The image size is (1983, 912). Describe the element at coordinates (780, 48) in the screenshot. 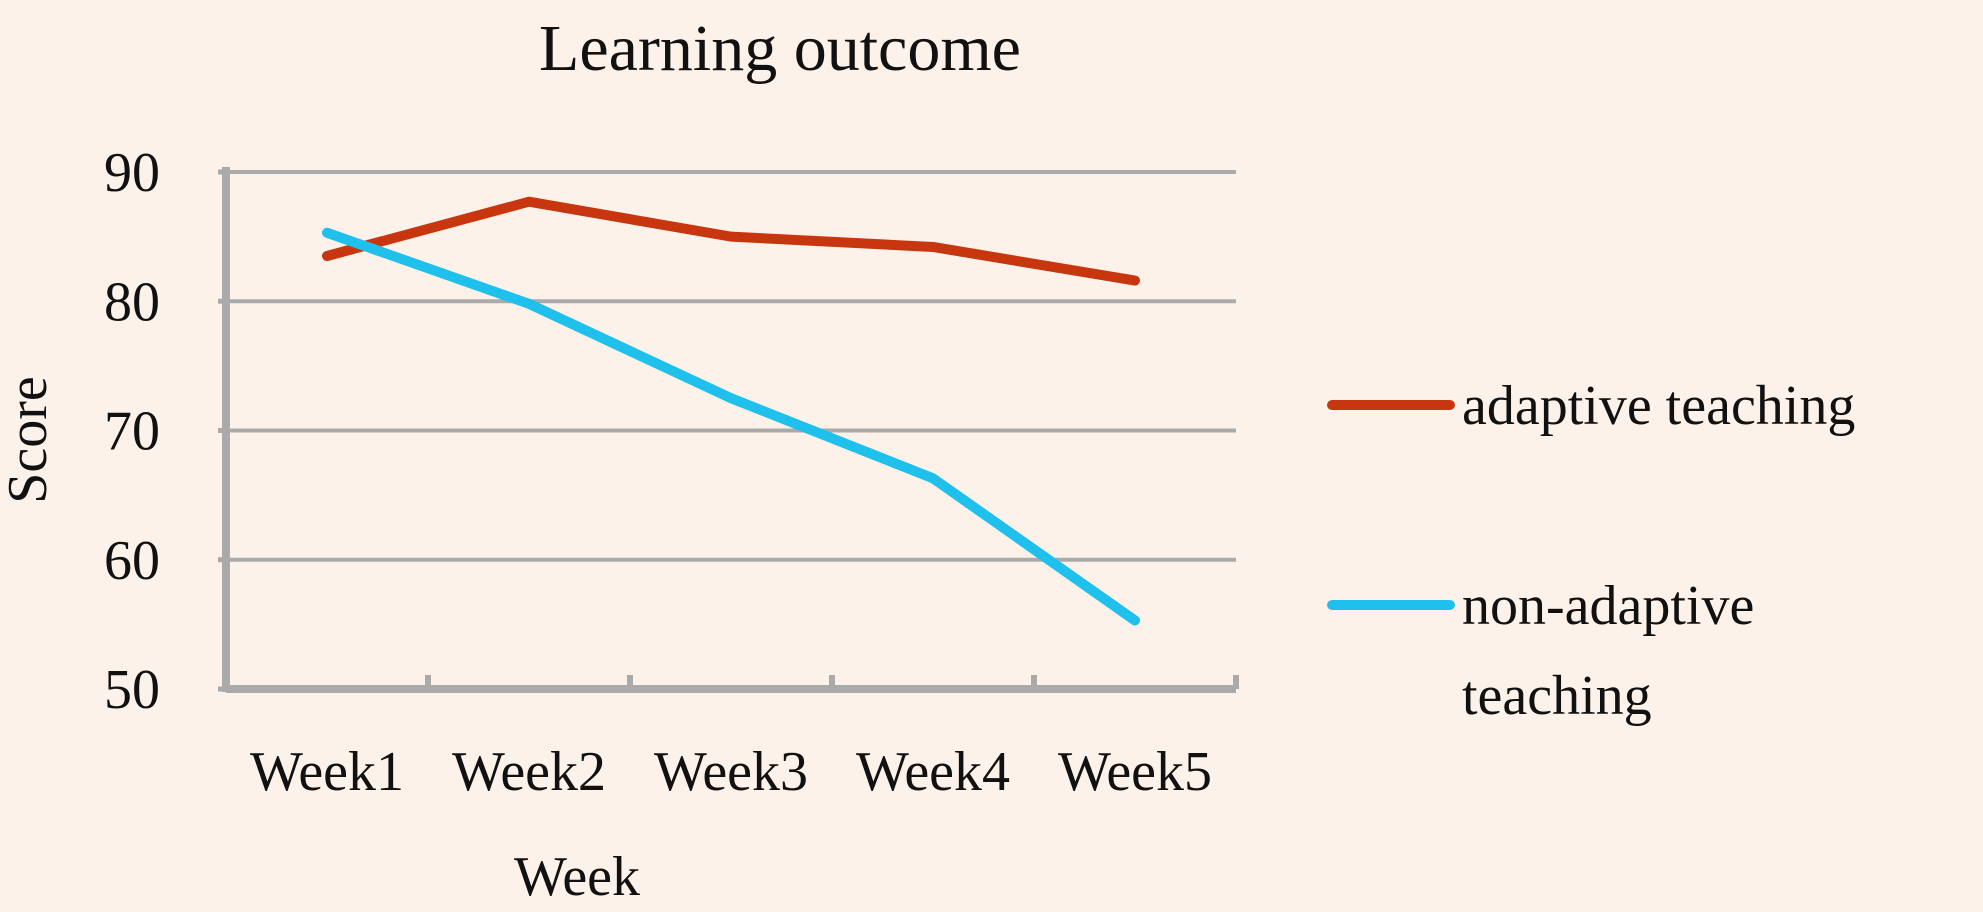

I see `chart-title: Learning outcome` at that location.